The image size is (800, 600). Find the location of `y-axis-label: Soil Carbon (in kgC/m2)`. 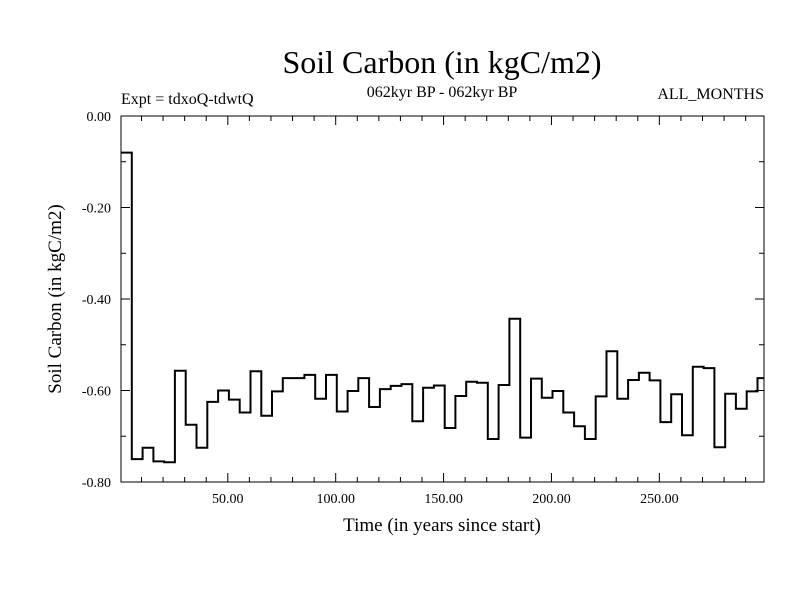

y-axis-label: Soil Carbon (in kgC/m2) is located at coordinates (55, 298).